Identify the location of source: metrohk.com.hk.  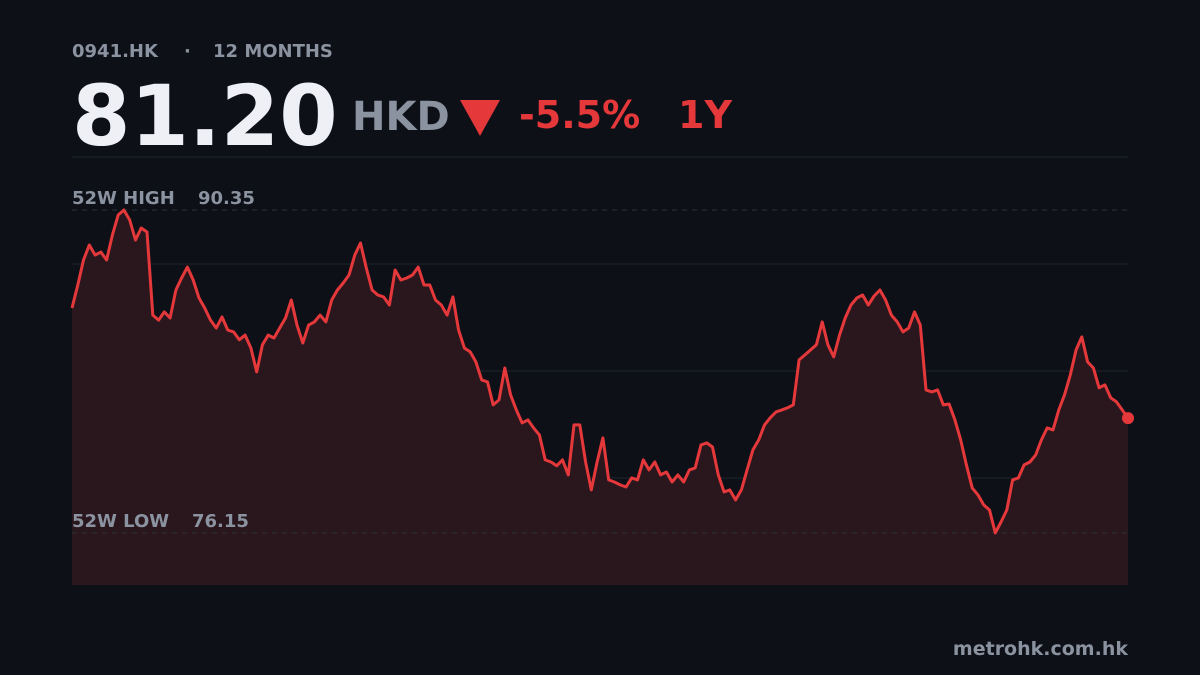
(1040, 649).